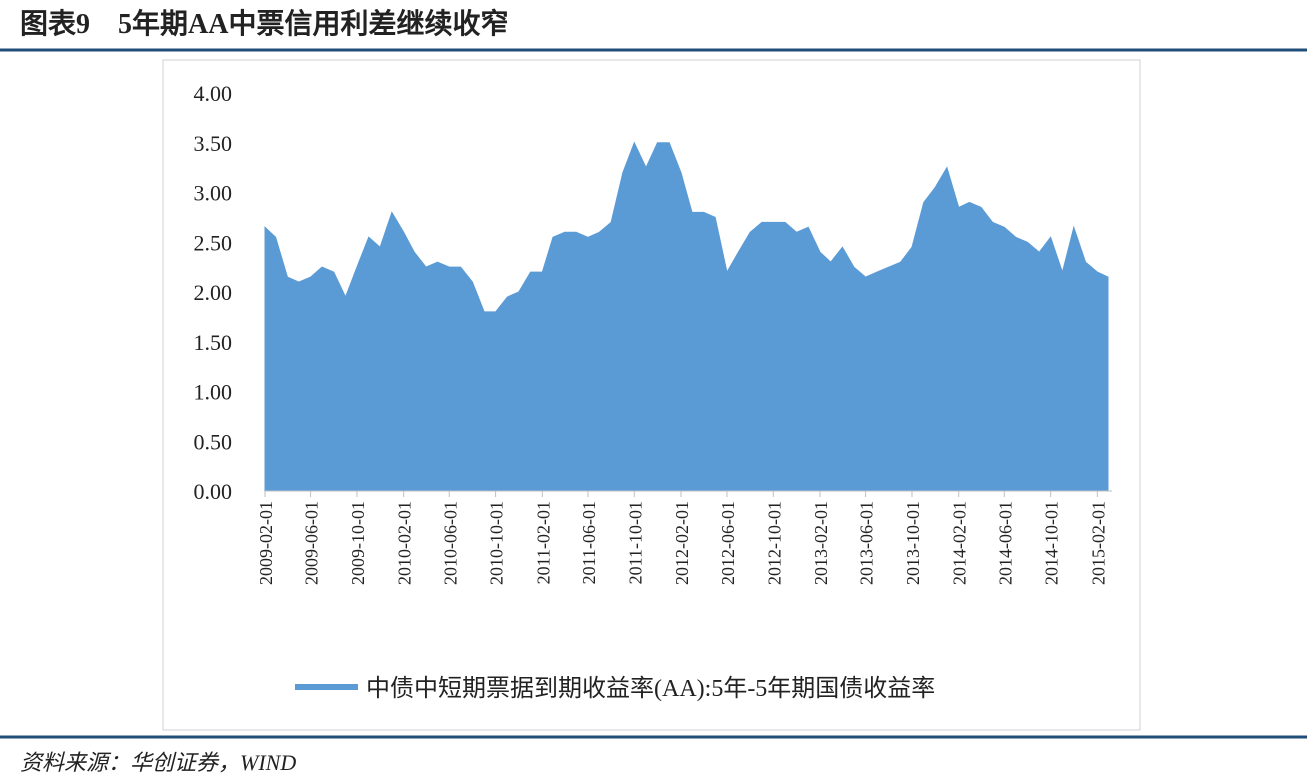  Describe the element at coordinates (913, 543) in the screenshot. I see `x-tick-label: 2013-10-01` at that location.